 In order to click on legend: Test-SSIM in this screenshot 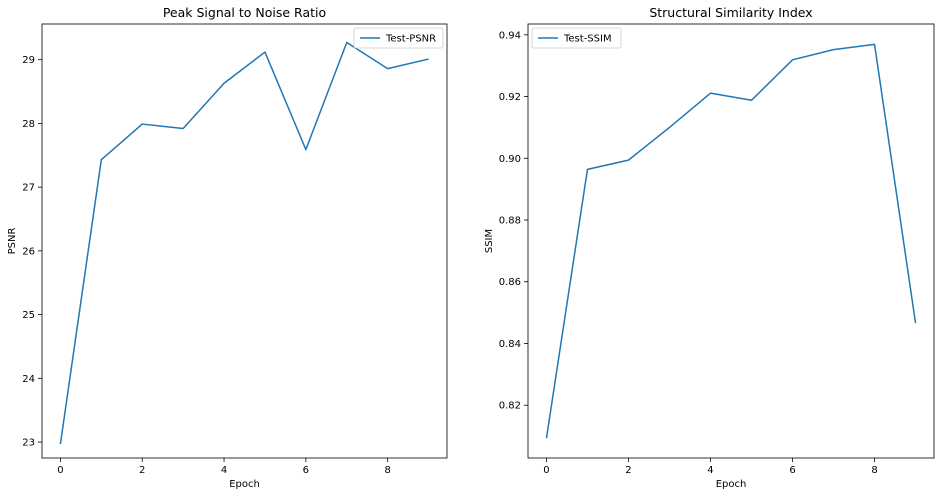, I will do `click(576, 38)`.